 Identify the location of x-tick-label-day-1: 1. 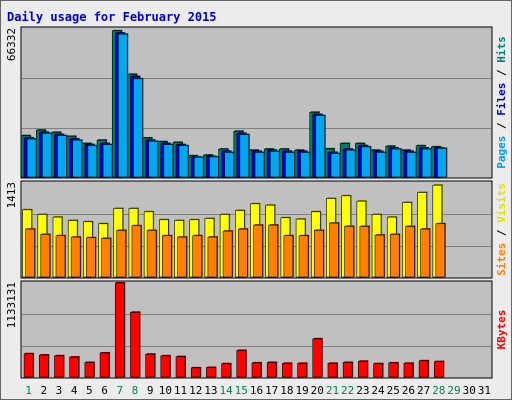
(28, 390).